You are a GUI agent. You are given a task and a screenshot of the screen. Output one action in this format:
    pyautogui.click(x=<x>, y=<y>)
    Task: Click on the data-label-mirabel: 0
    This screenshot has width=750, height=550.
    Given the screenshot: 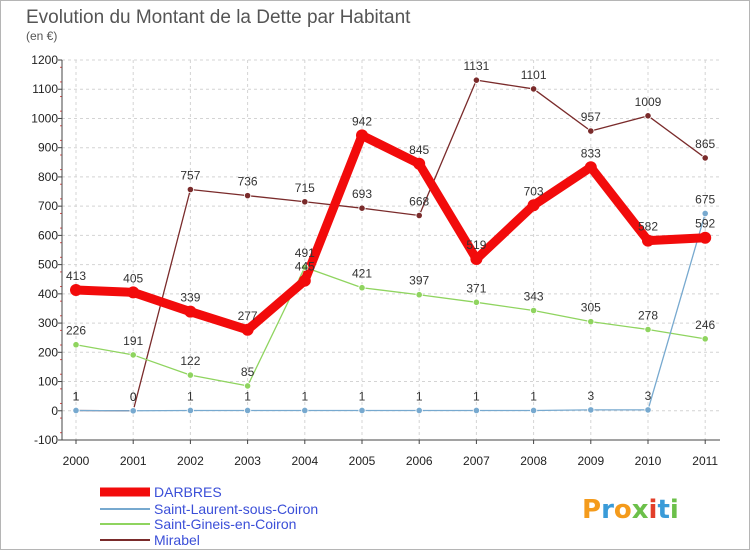 What is the action you would take?
    pyautogui.click(x=133, y=397)
    